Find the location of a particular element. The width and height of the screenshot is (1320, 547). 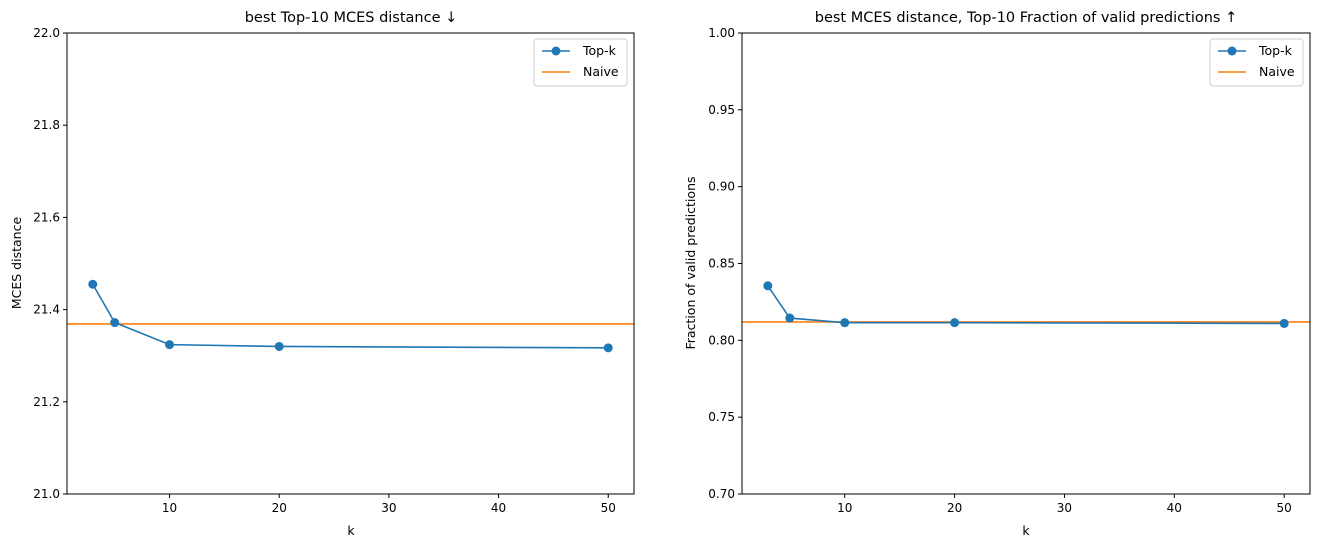

y-tick-label: 21.4 is located at coordinates (46, 310).